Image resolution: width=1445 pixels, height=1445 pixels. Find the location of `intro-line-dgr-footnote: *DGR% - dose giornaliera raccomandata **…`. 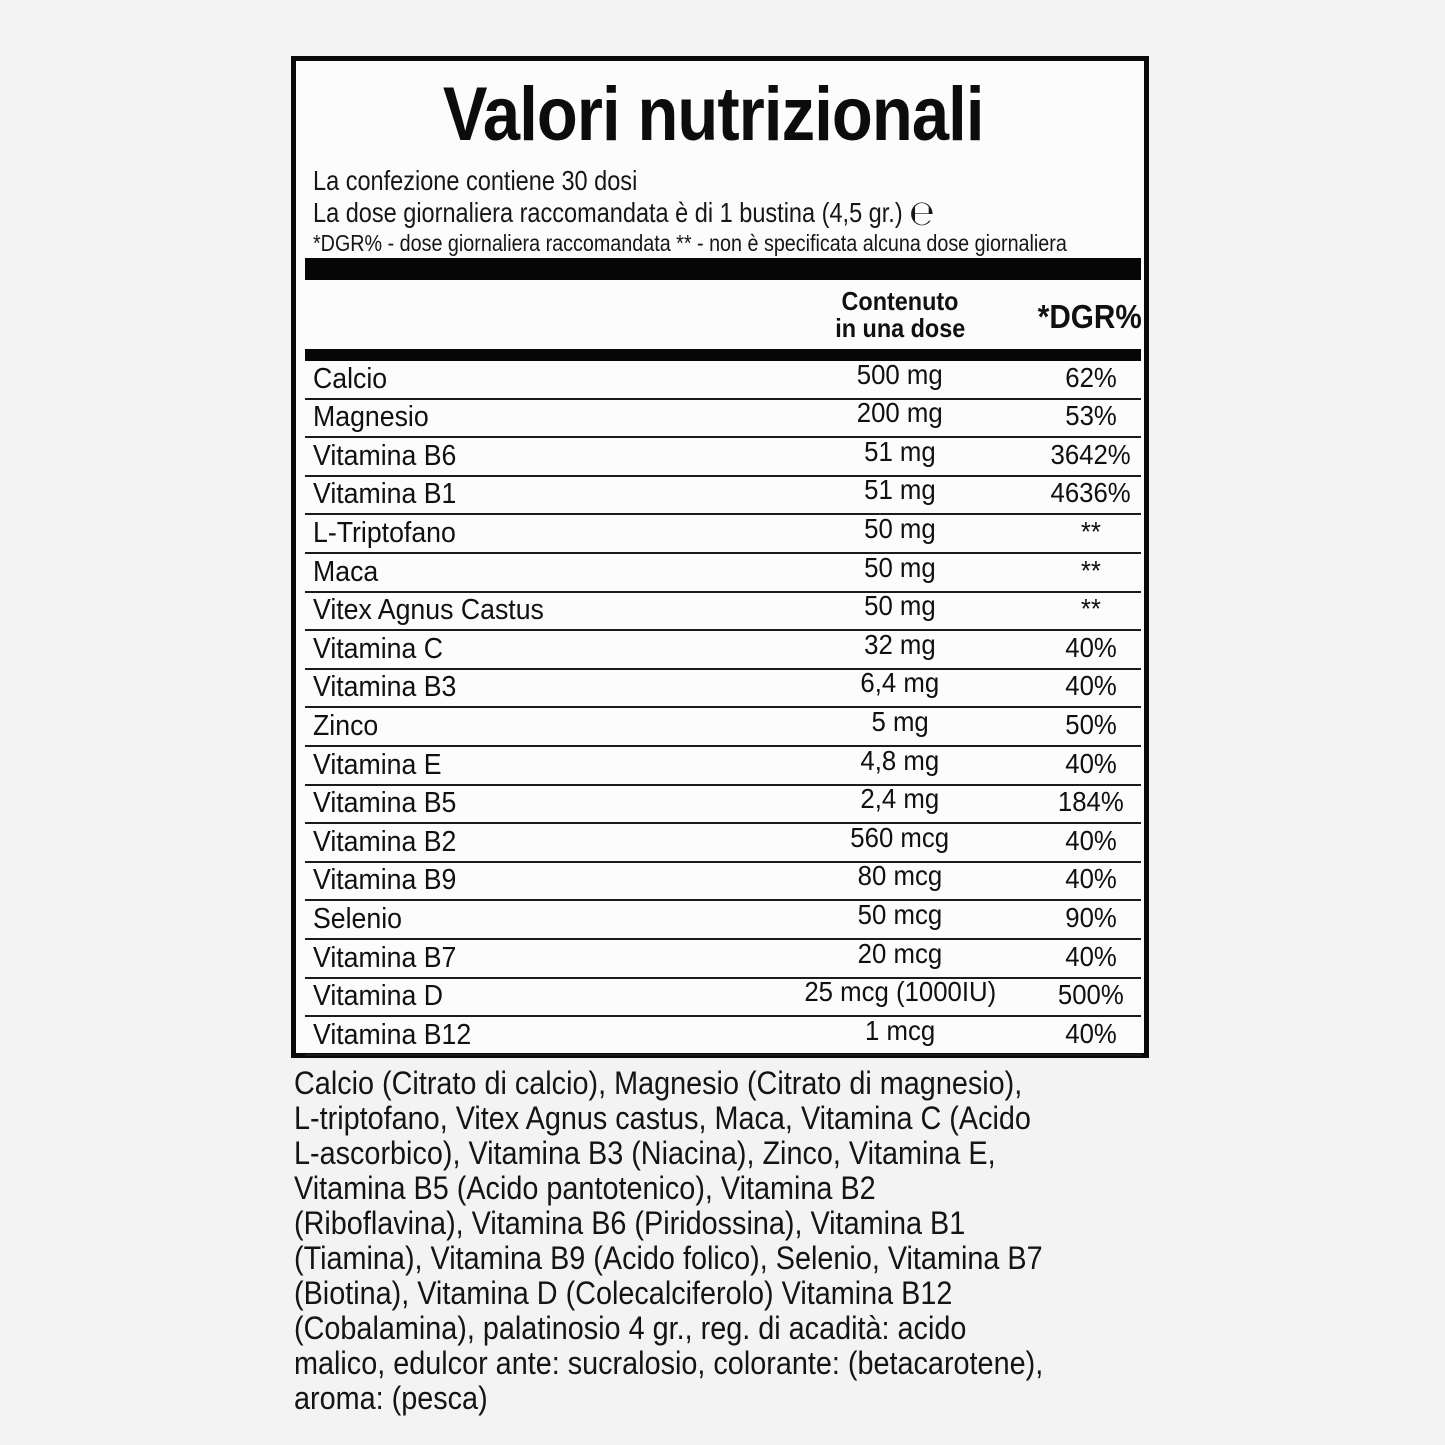

intro-line-dgr-footnote: *DGR% - dose giornaliera raccomandata **… is located at coordinates (761, 243).